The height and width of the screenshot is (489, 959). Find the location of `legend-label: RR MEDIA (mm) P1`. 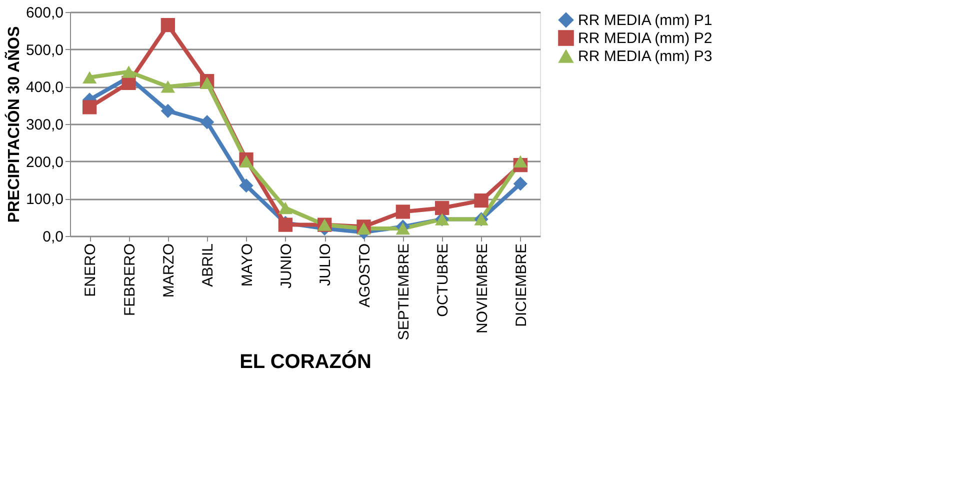

legend-label: RR MEDIA (mm) P1 is located at coordinates (645, 20).